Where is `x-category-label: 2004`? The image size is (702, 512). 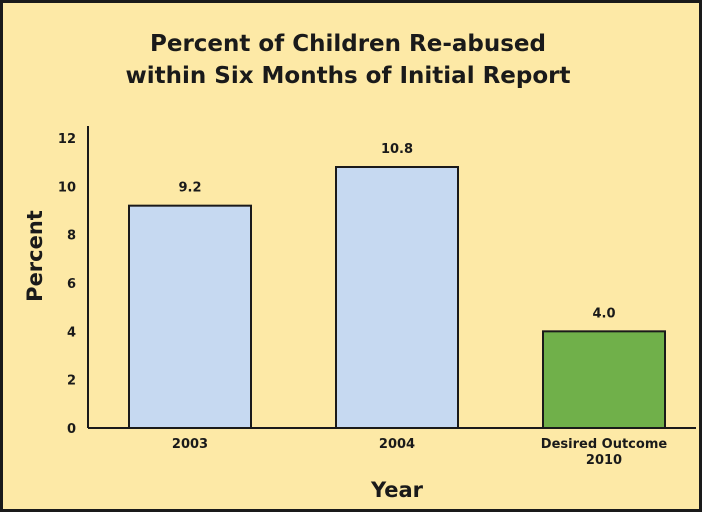 x-category-label: 2004 is located at coordinates (397, 444).